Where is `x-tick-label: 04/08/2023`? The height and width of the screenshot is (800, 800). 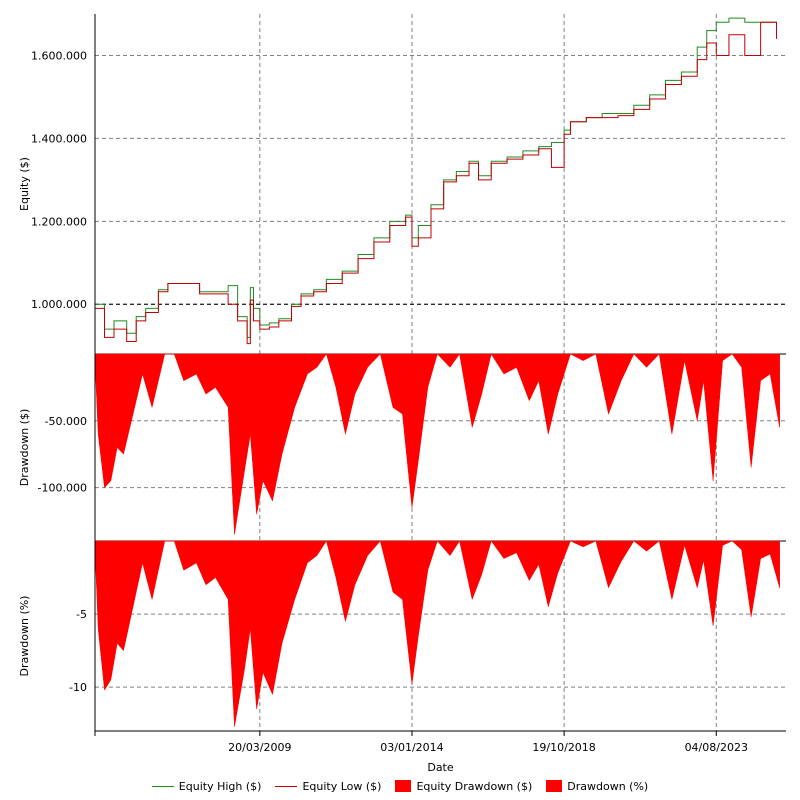
x-tick-label: 04/08/2023 is located at coordinates (716, 747).